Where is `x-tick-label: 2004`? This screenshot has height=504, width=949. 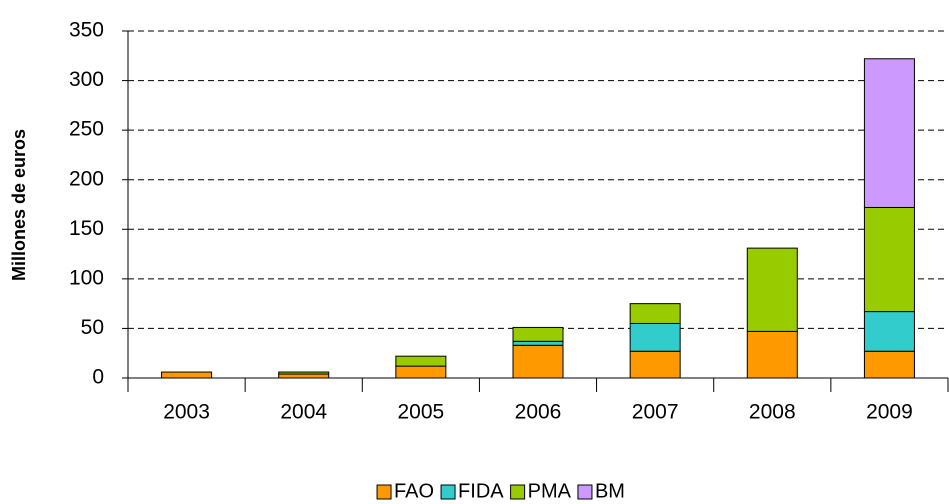
x-tick-label: 2004 is located at coordinates (303, 412).